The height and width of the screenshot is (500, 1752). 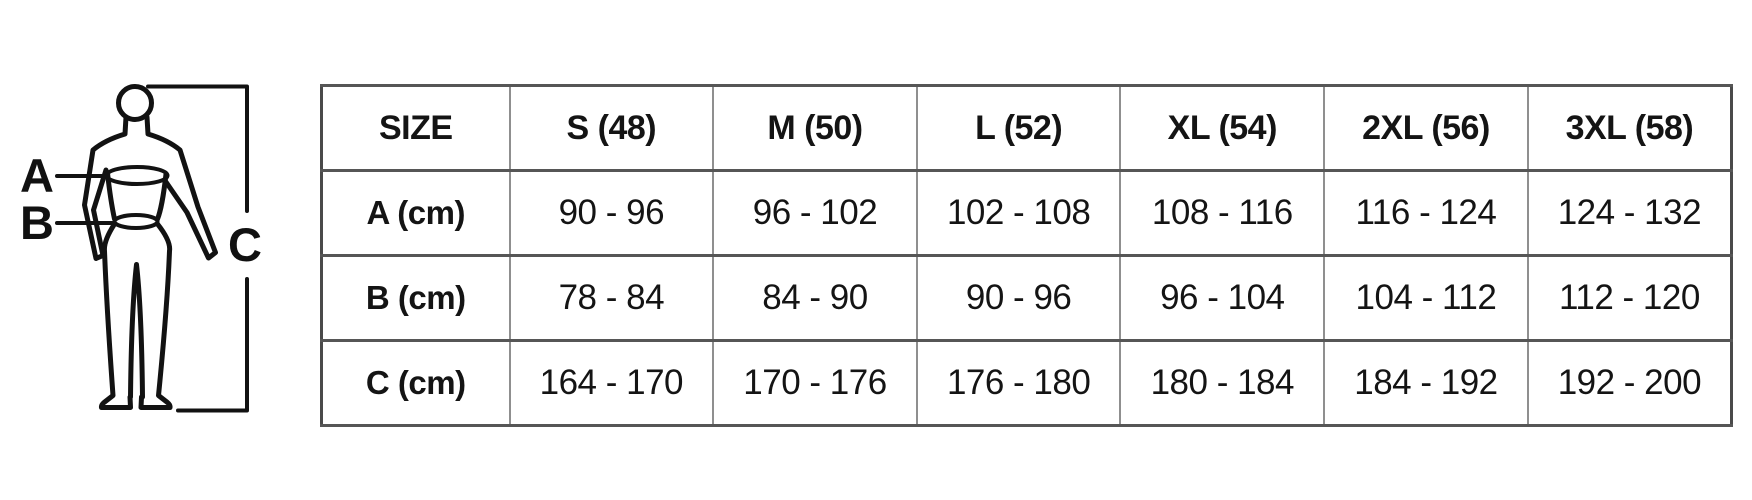 What do you see at coordinates (155, 315) in the screenshot?
I see `right-leg-outline` at bounding box center [155, 315].